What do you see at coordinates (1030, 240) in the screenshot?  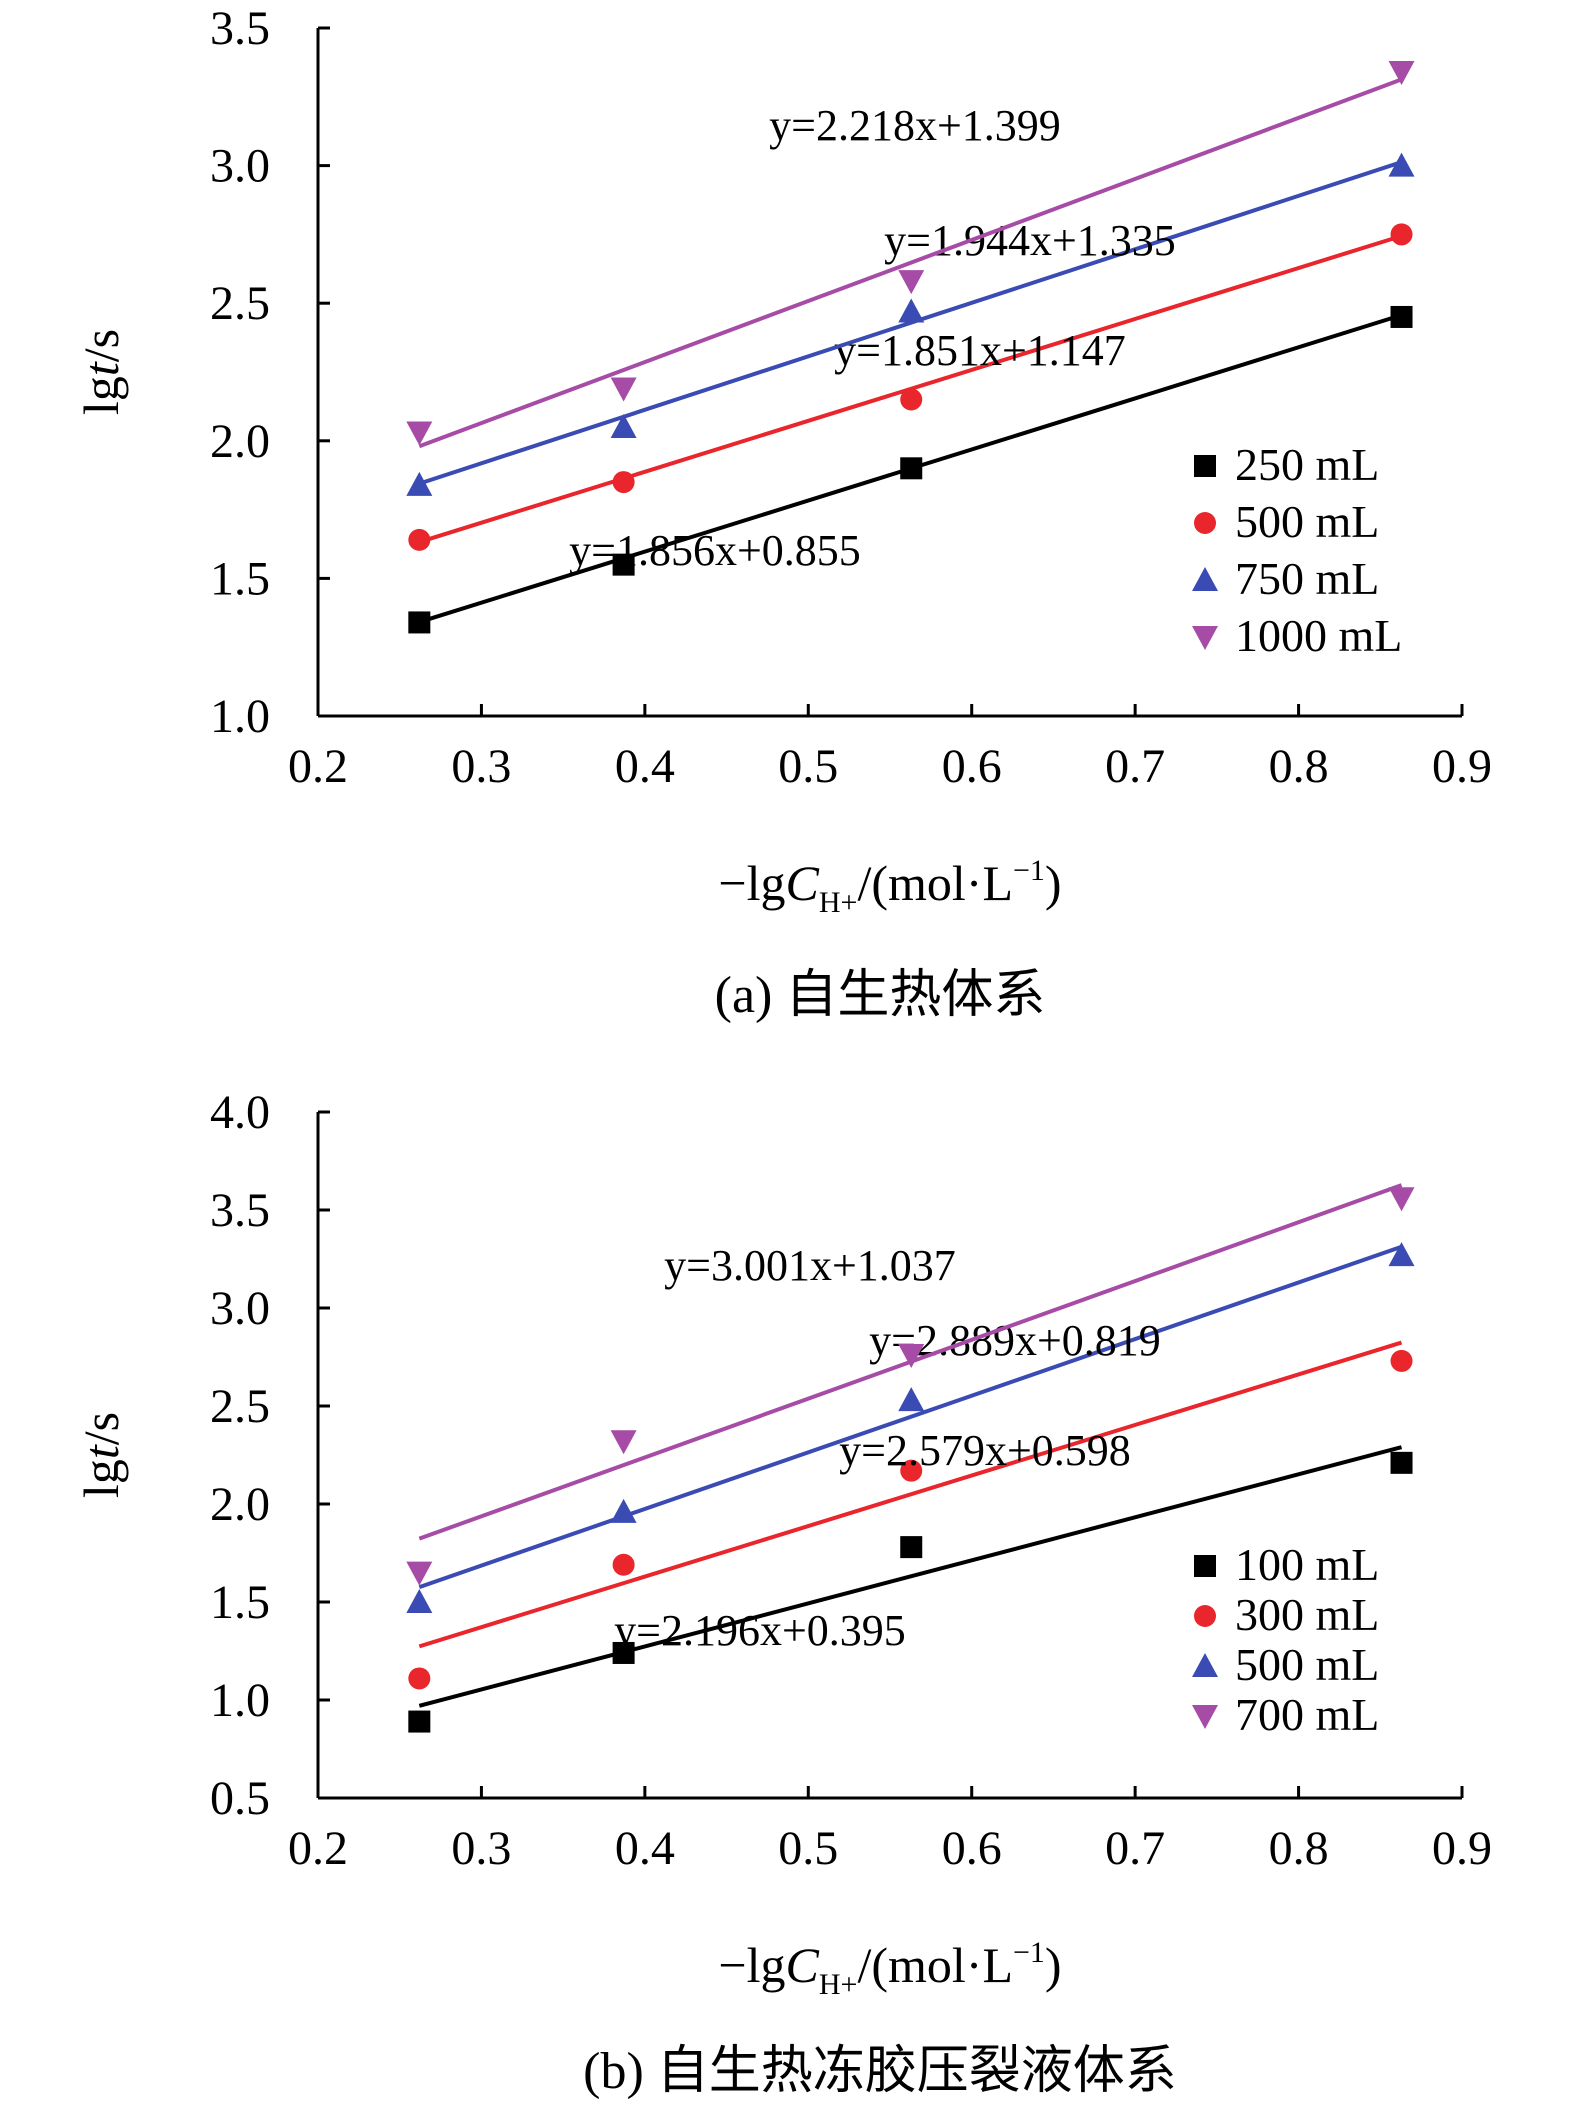 I see `fit-equation: y=1.944x+1.335` at bounding box center [1030, 240].